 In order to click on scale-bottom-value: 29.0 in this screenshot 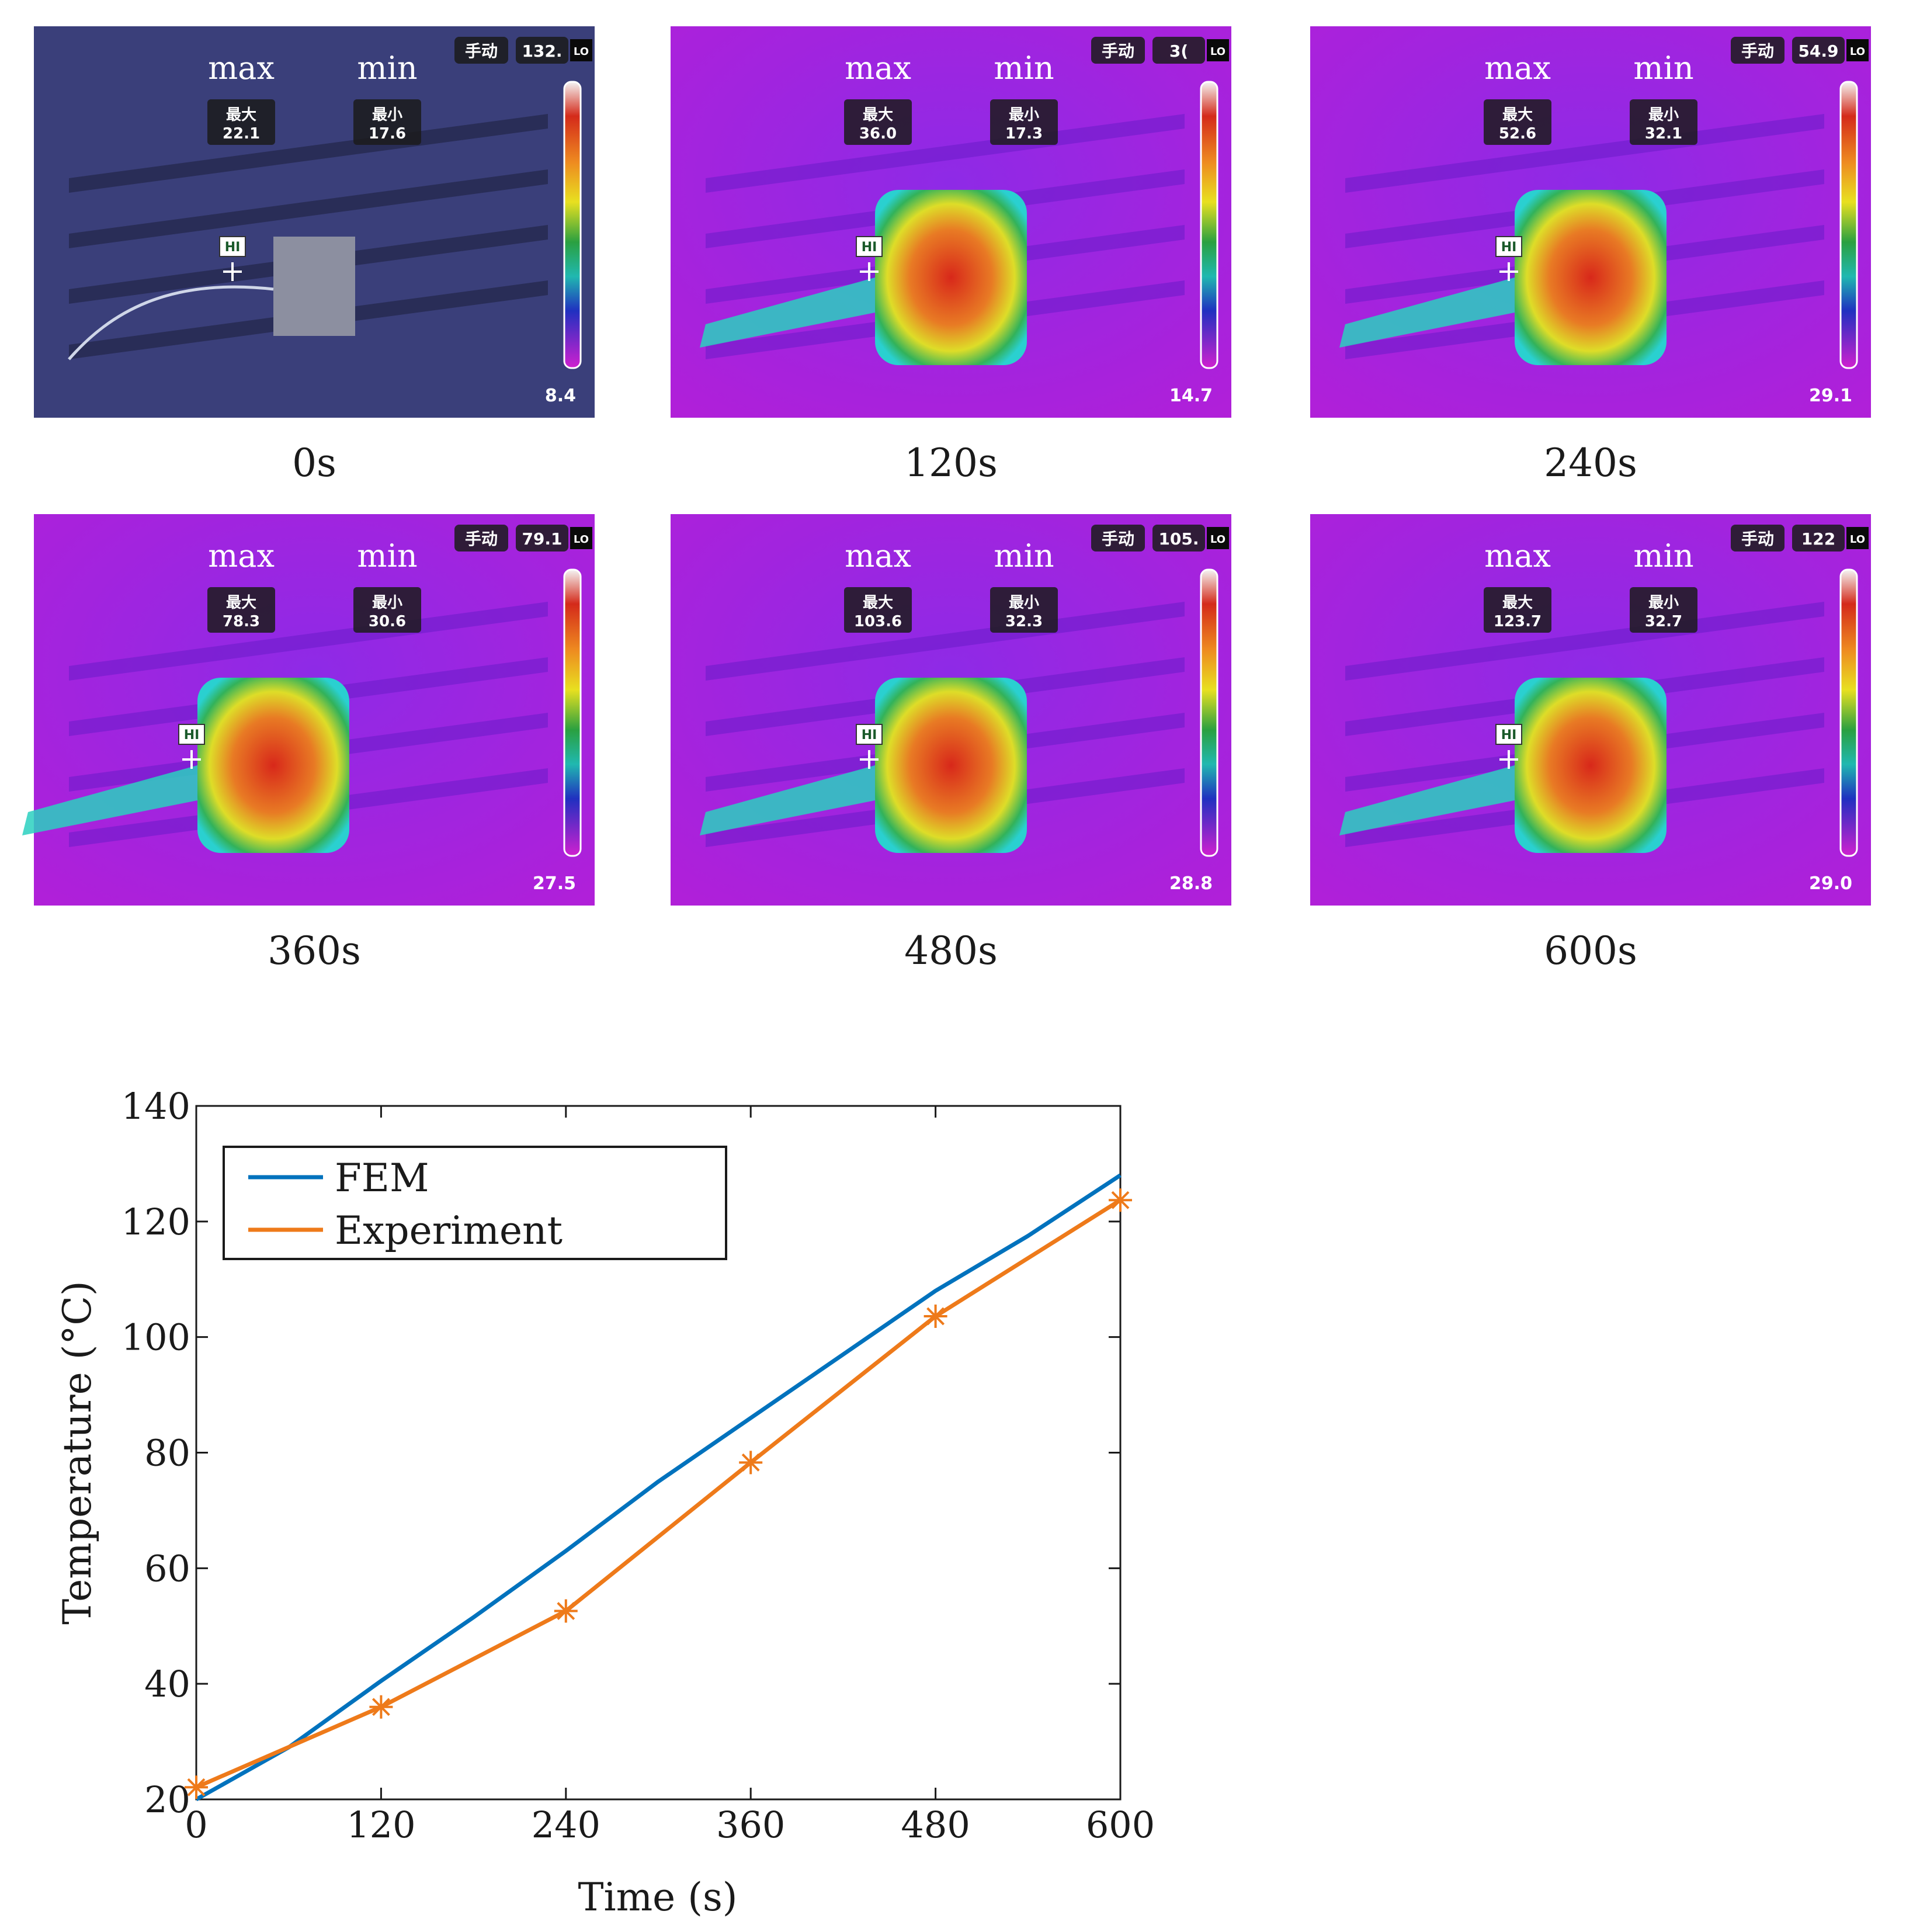, I will do `click(1830, 883)`.